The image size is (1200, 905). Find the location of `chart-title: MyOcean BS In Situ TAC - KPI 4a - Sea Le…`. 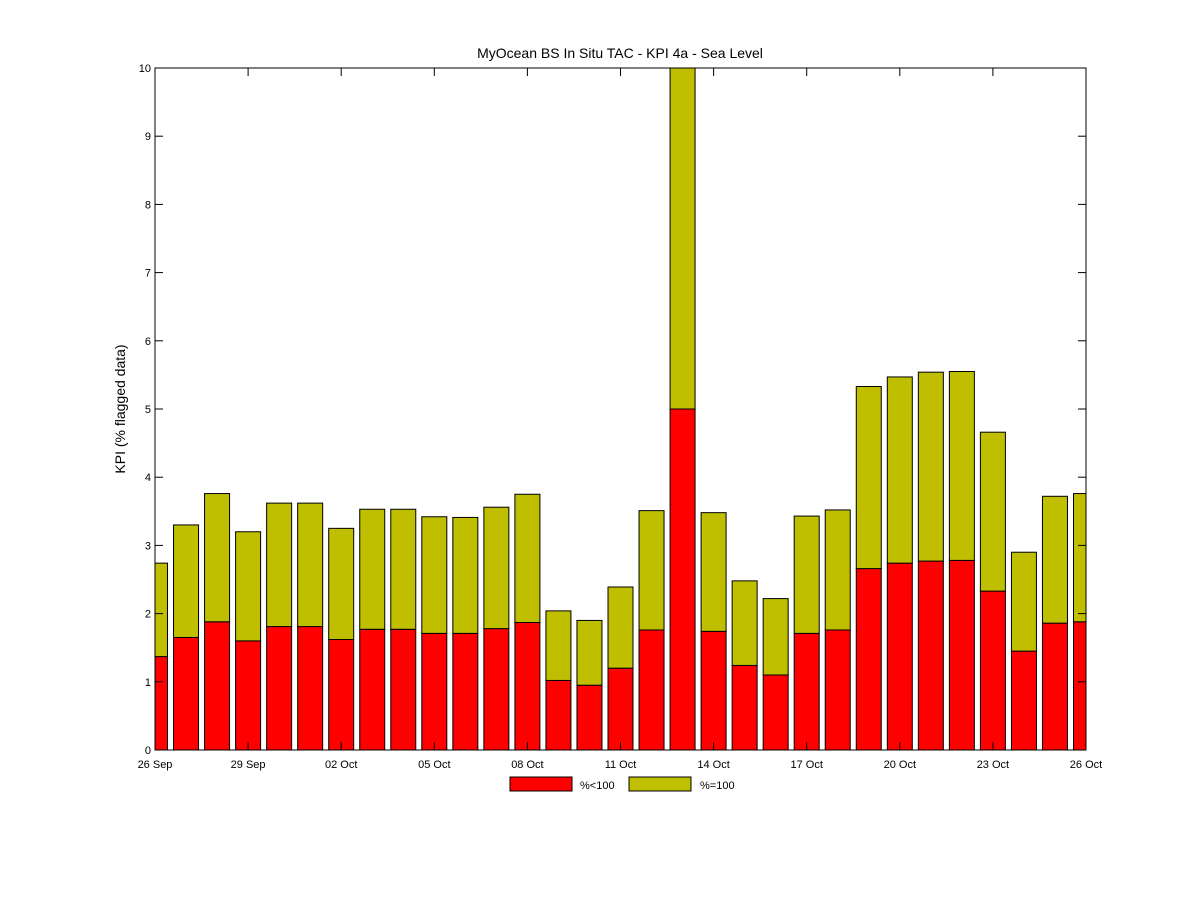

chart-title: MyOcean BS In Situ TAC - KPI 4a - Sea Le… is located at coordinates (620, 53).